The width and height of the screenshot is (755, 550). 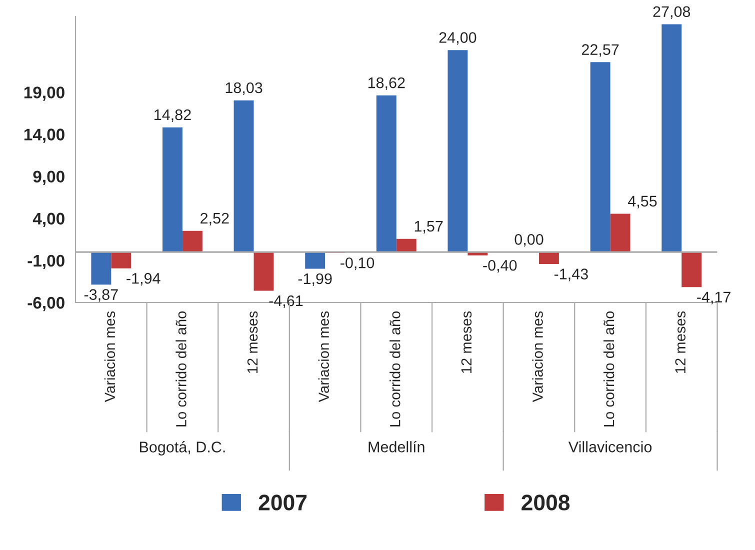 I want to click on data-label: 14,82, so click(x=172, y=115).